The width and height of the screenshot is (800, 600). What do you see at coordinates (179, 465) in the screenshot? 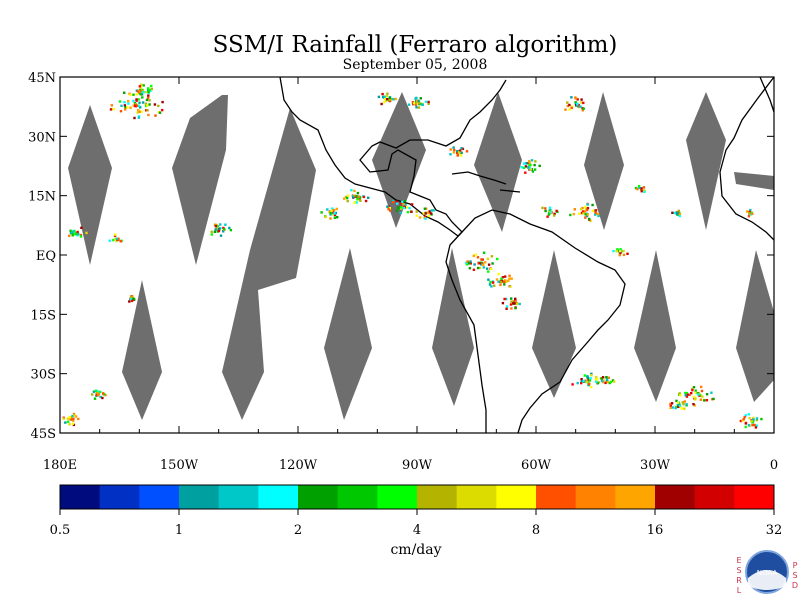
I see `lon-tick-label: 150W` at bounding box center [179, 465].